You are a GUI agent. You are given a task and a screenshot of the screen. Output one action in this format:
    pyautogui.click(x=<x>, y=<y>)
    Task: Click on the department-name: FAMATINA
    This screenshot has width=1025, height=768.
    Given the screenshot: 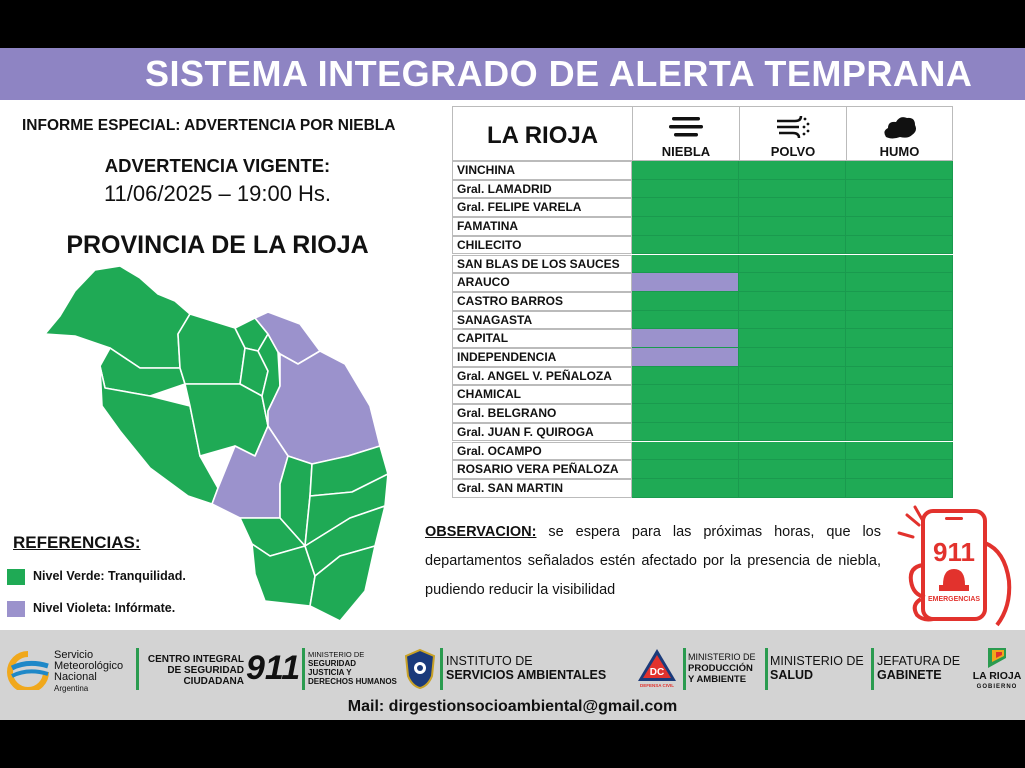 What is the action you would take?
    pyautogui.click(x=542, y=226)
    